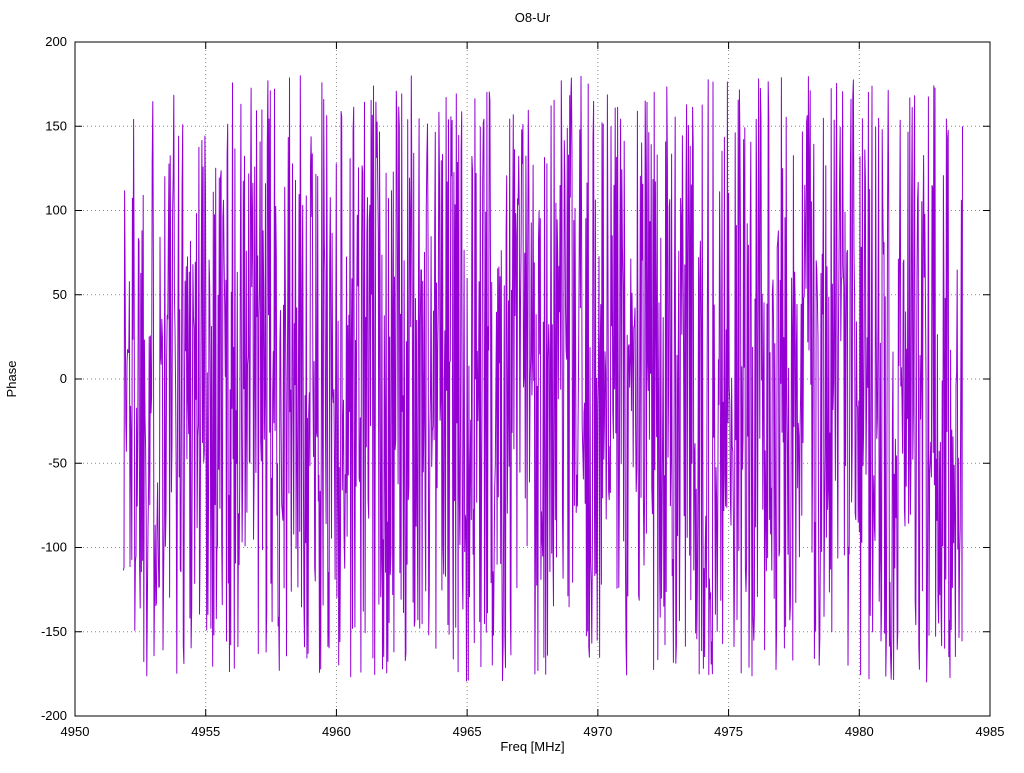 The image size is (1024, 773). What do you see at coordinates (533, 17) in the screenshot?
I see `plot-title: O8-Ur` at bounding box center [533, 17].